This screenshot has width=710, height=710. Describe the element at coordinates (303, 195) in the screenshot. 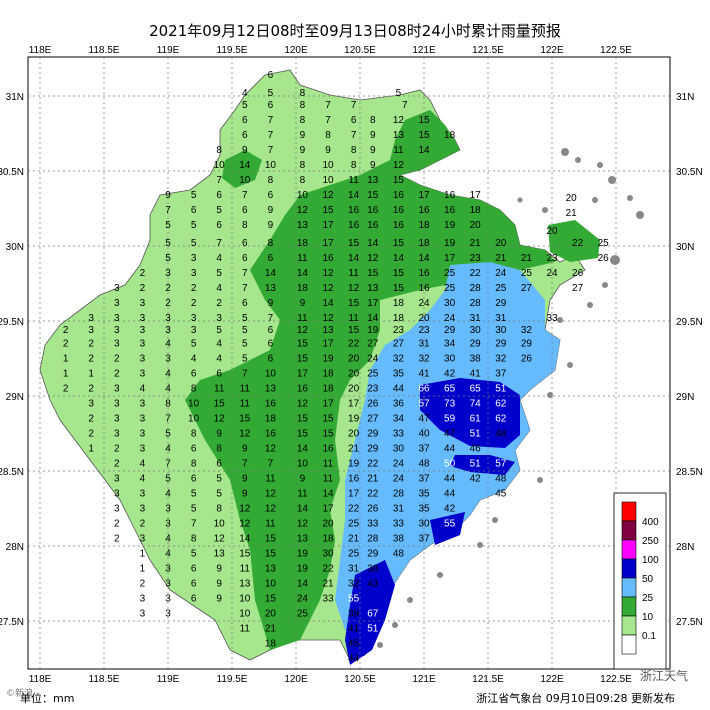

I see `rainfall-value: 10` at that location.